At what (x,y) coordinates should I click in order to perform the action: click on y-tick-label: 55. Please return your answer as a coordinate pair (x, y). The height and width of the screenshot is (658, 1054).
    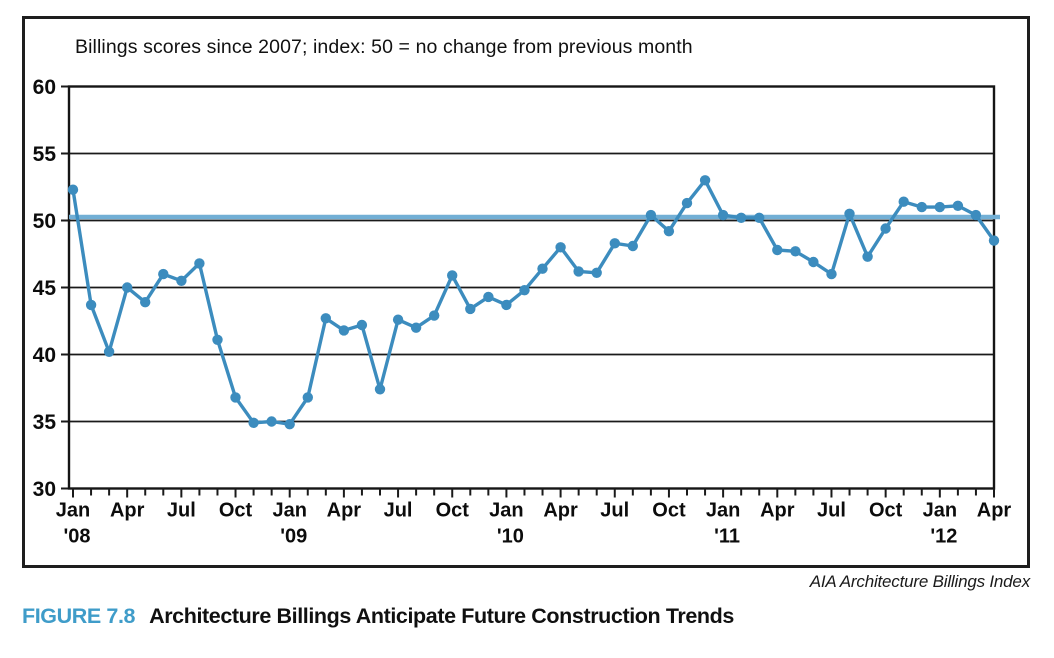
    Looking at the image, I should click on (45, 154).